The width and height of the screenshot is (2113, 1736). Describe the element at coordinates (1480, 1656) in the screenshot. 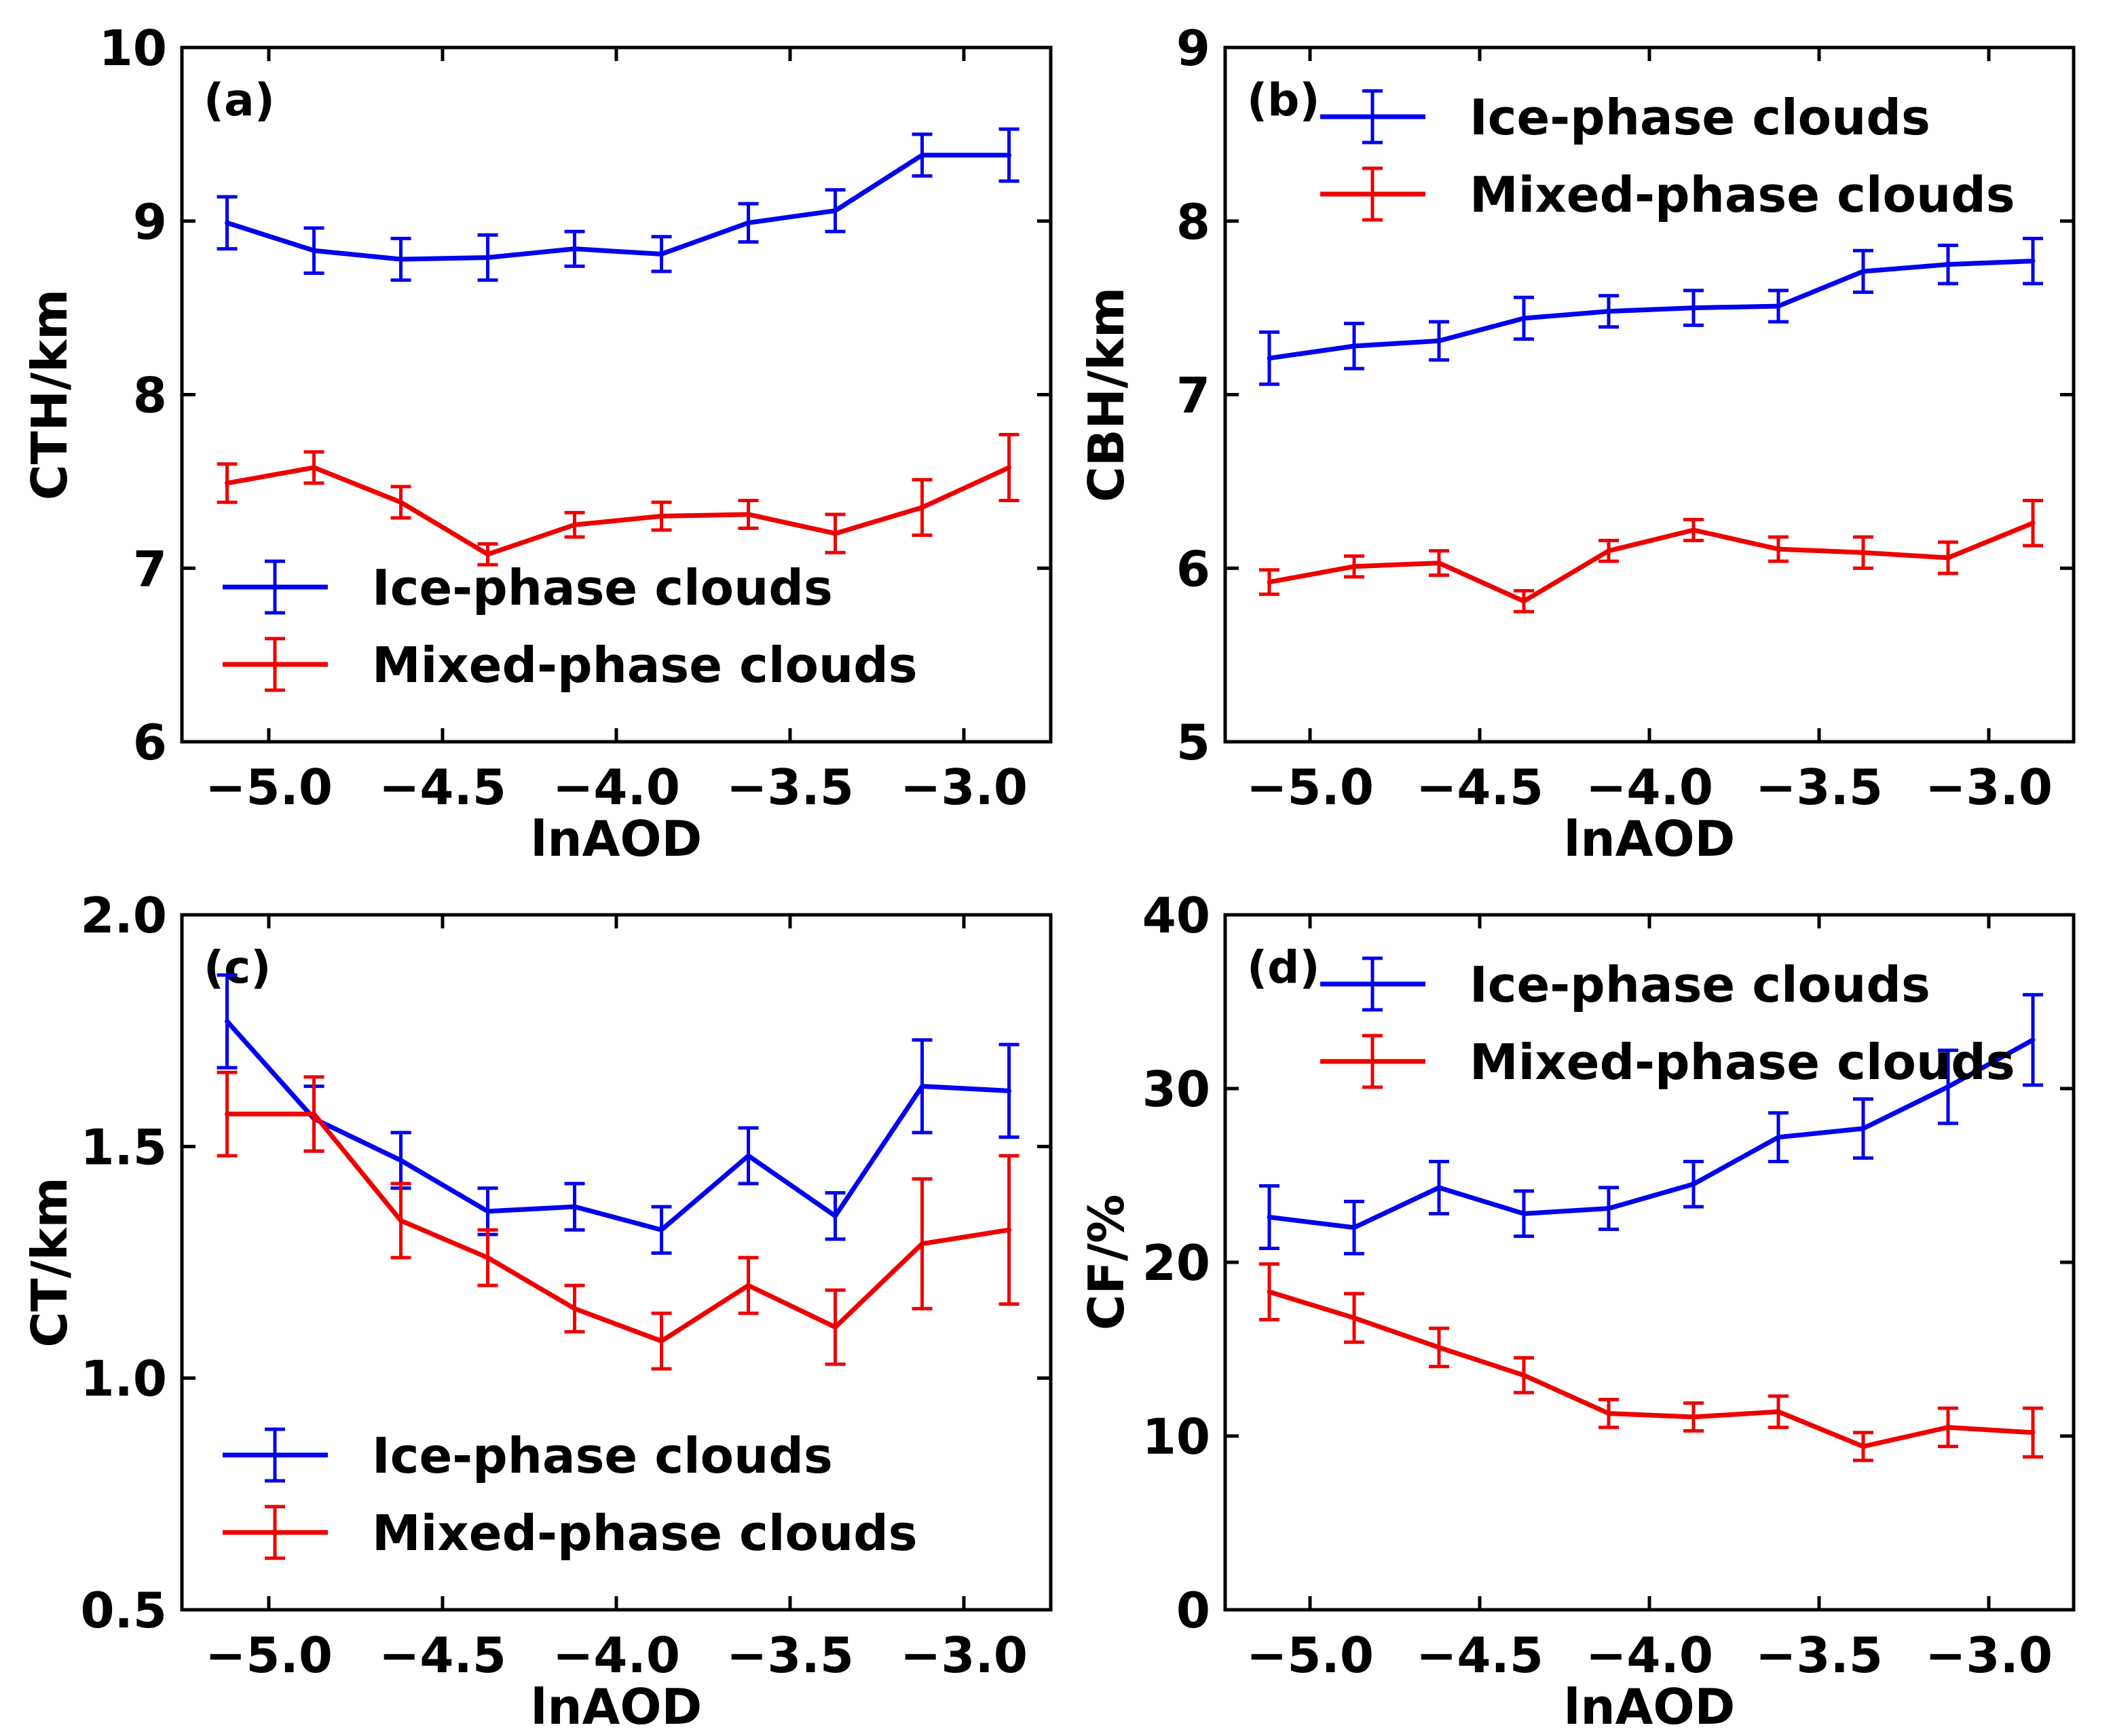

I see `x-tick-label: −4.5` at that location.